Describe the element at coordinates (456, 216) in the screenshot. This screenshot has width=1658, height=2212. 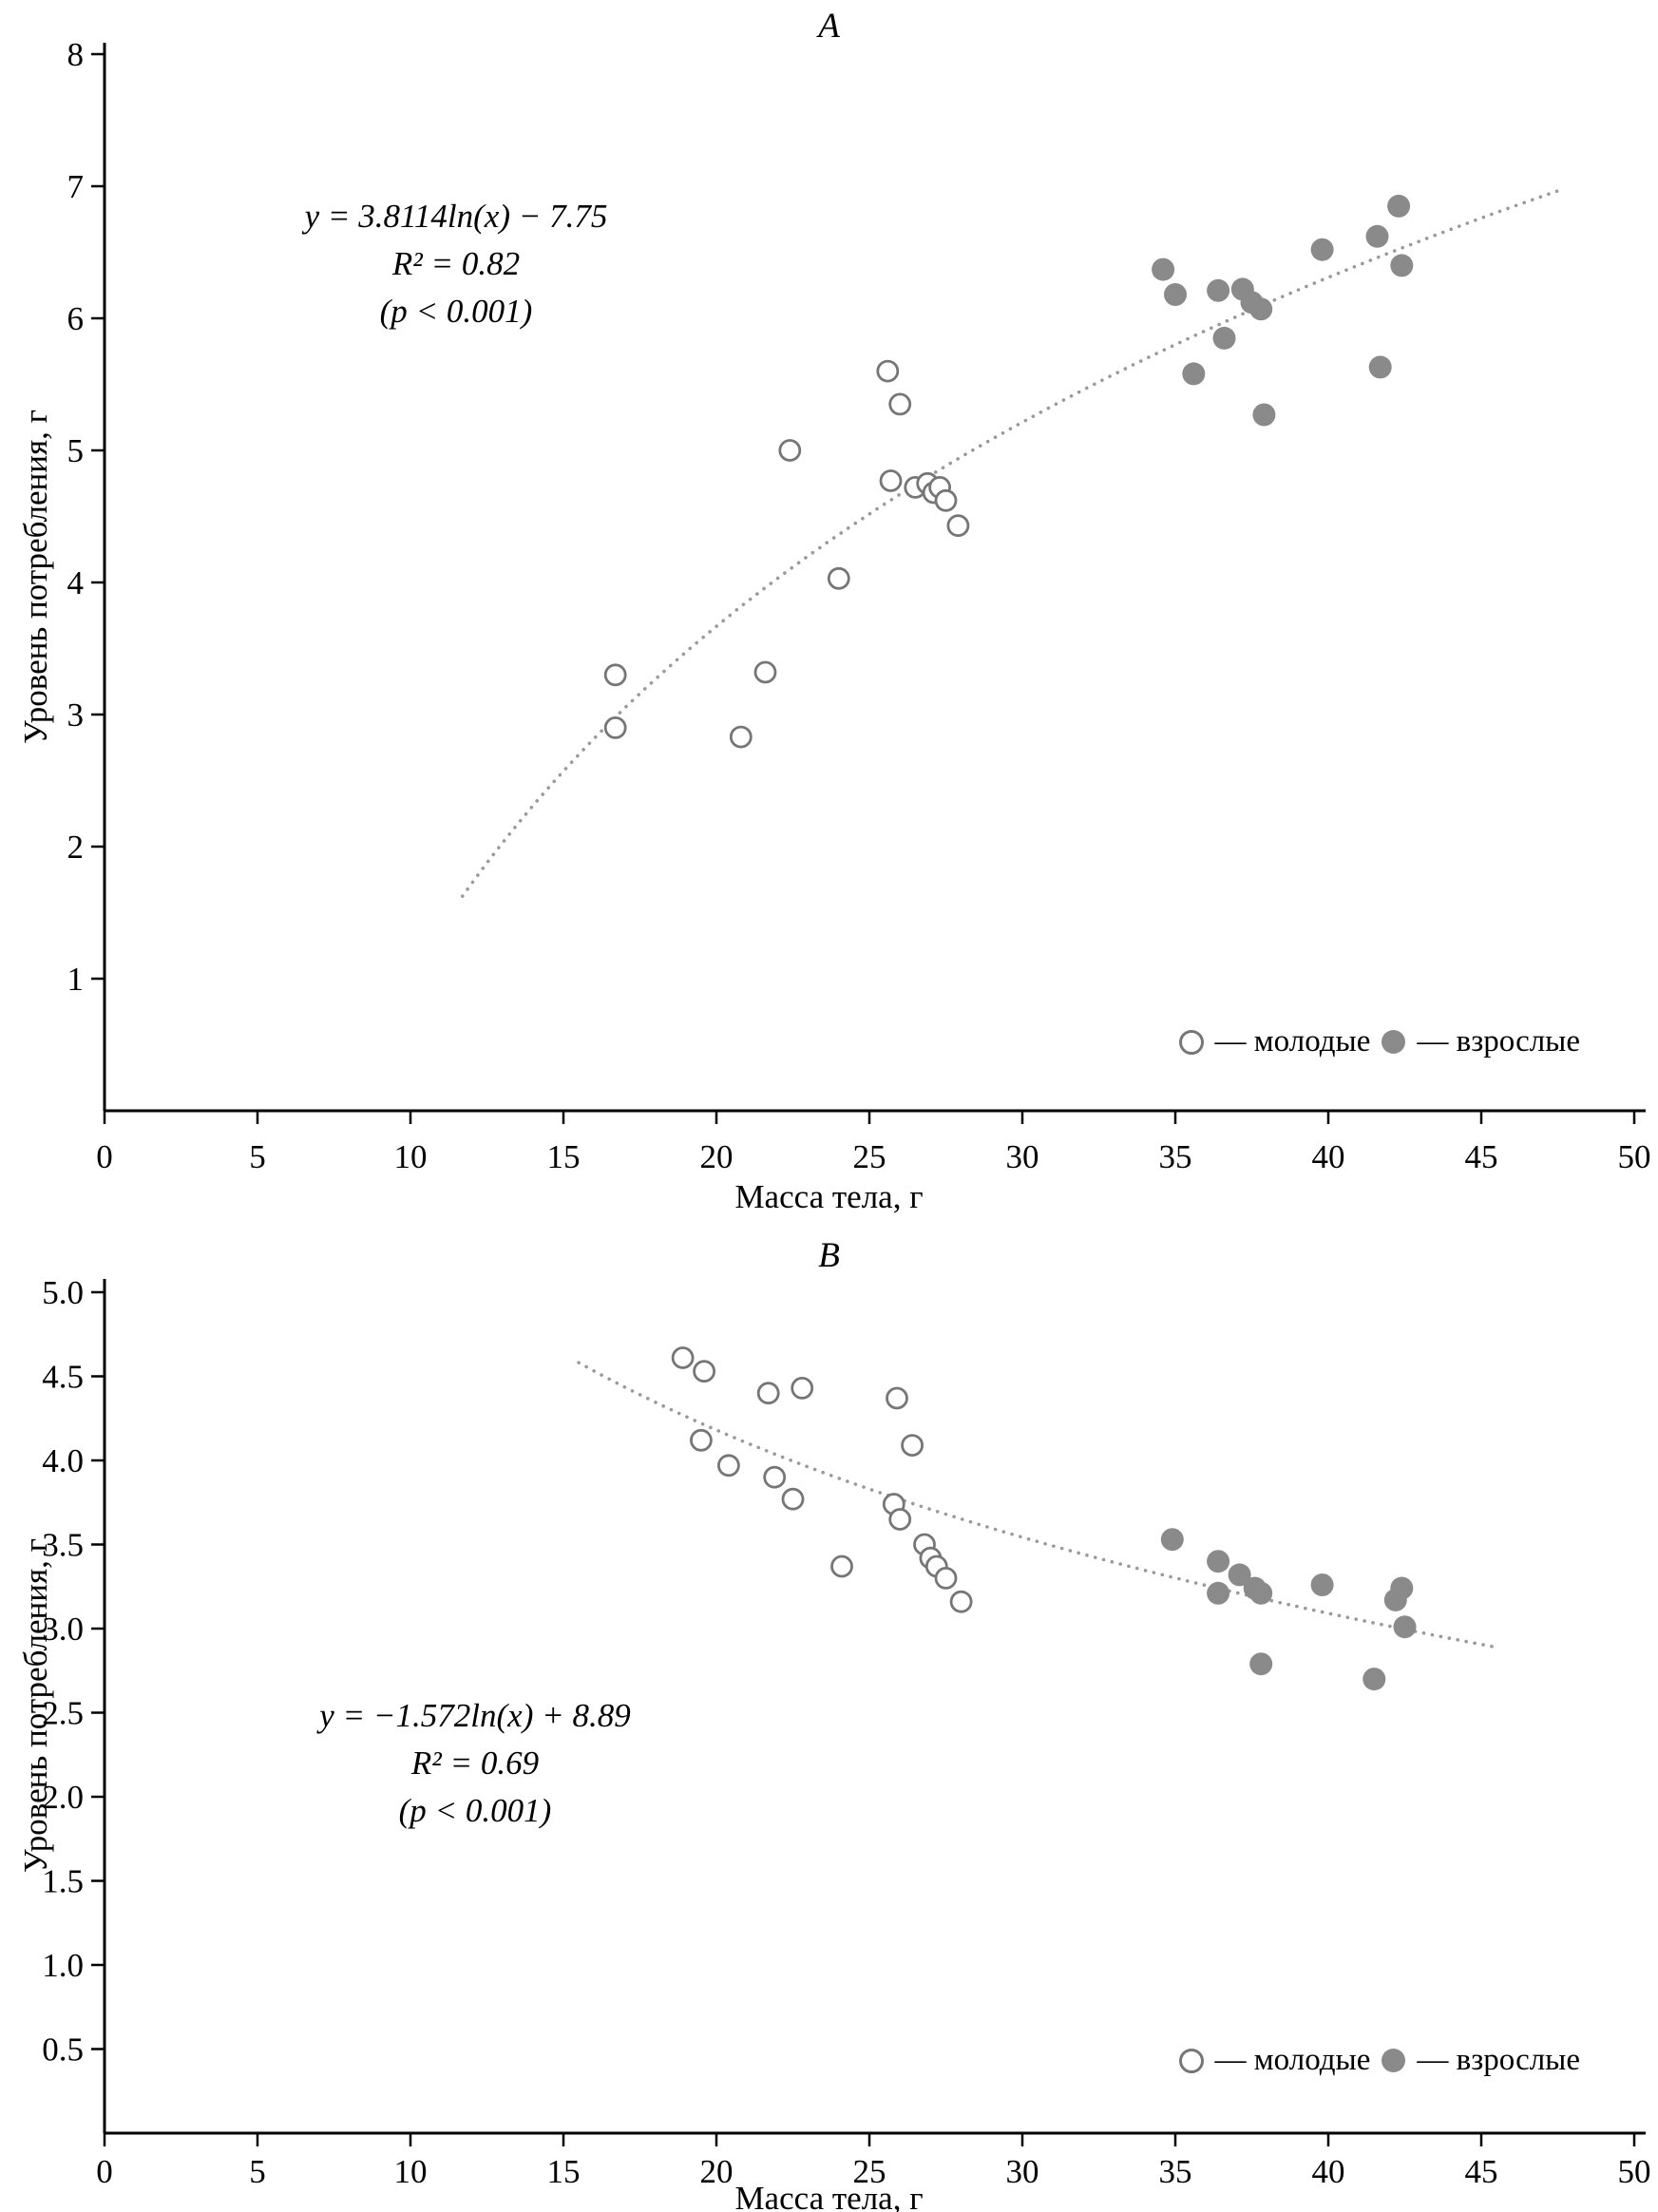
I see `equation-line: y = 3.8114ln(x) − 7.75` at that location.